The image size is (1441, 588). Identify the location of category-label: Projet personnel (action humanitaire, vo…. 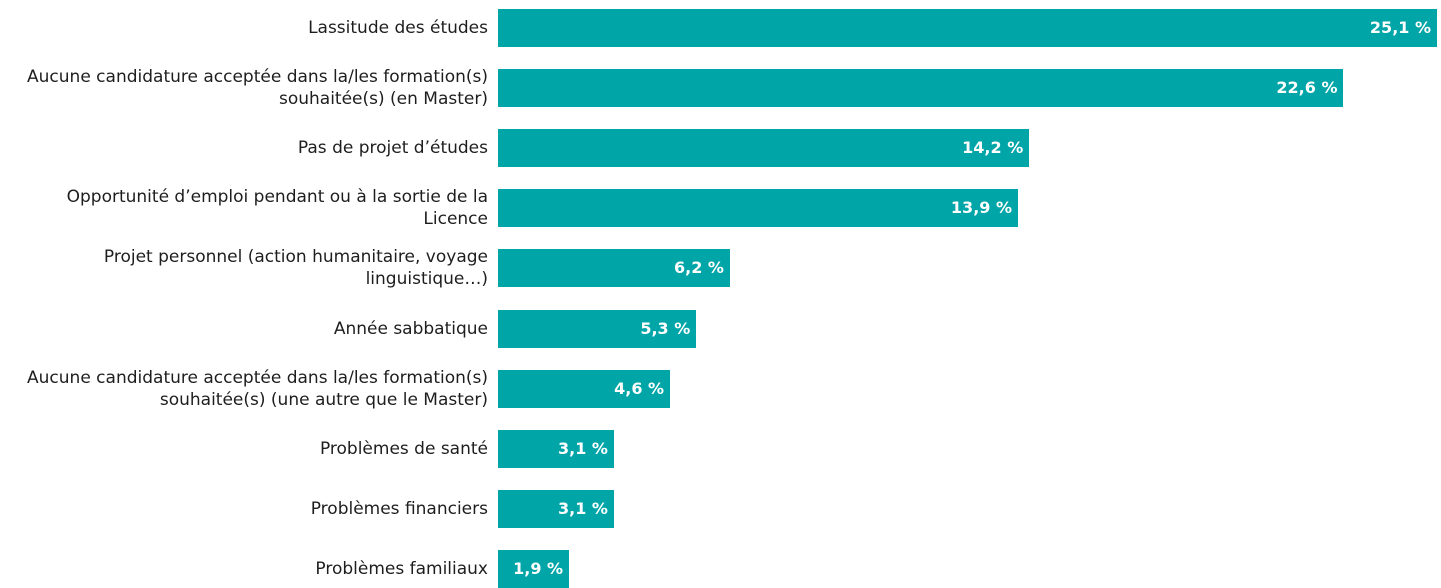
(295, 268).